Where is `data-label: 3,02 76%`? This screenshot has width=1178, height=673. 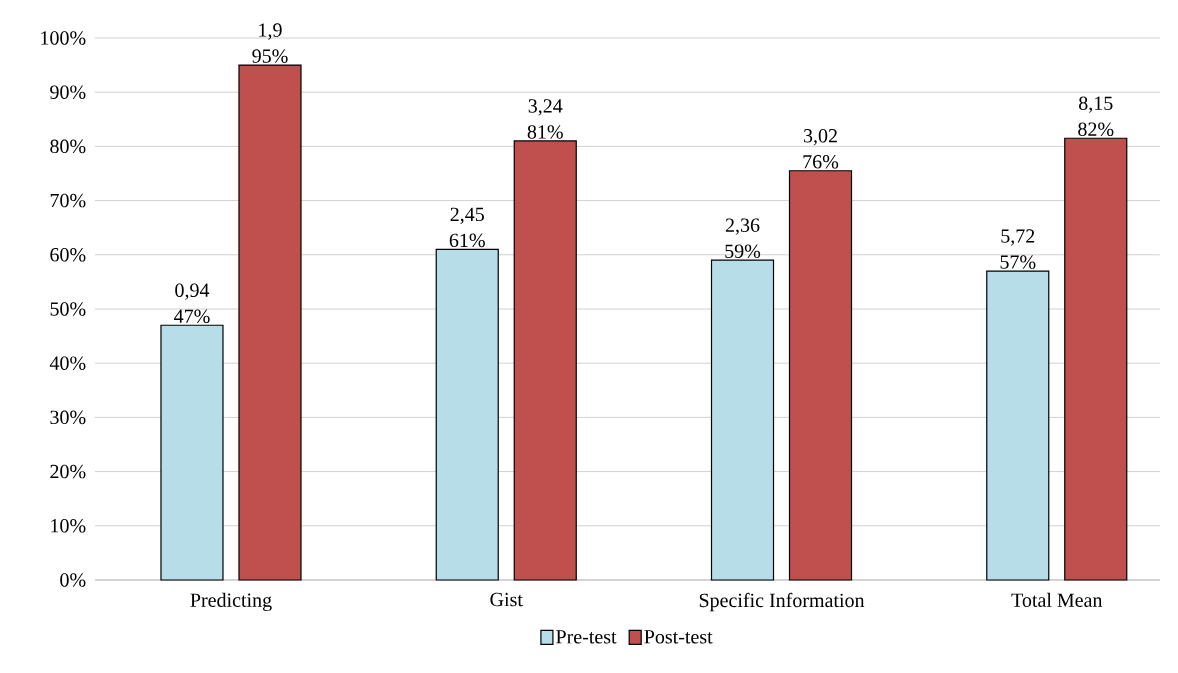 data-label: 3,02 76% is located at coordinates (821, 149).